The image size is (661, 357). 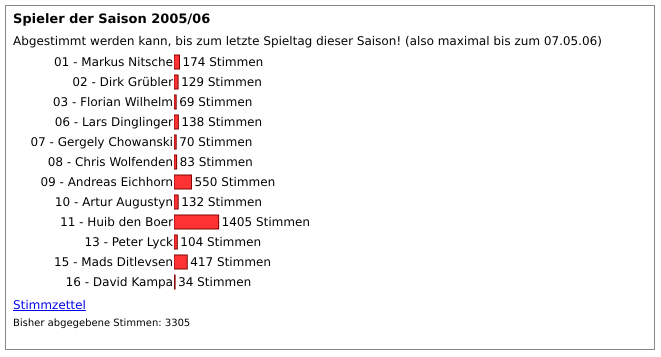 What do you see at coordinates (215, 282) in the screenshot?
I see `data-label: 34 Stimmen` at bounding box center [215, 282].